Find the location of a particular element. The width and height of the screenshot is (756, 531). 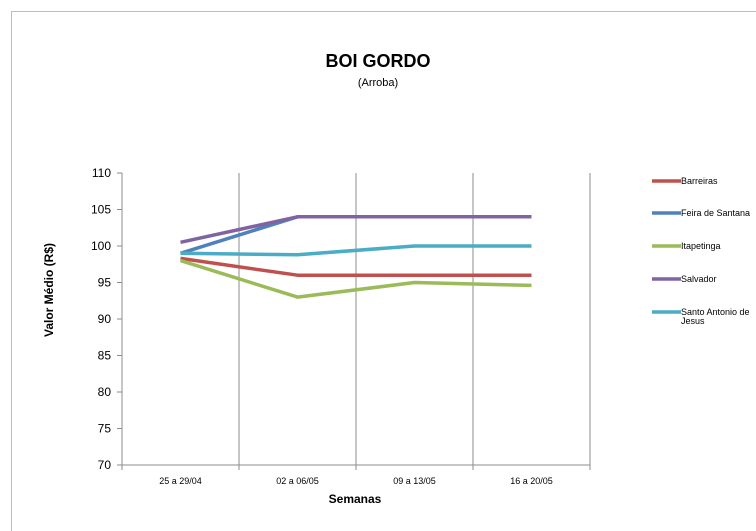

legend-label: Salvador is located at coordinates (699, 279).